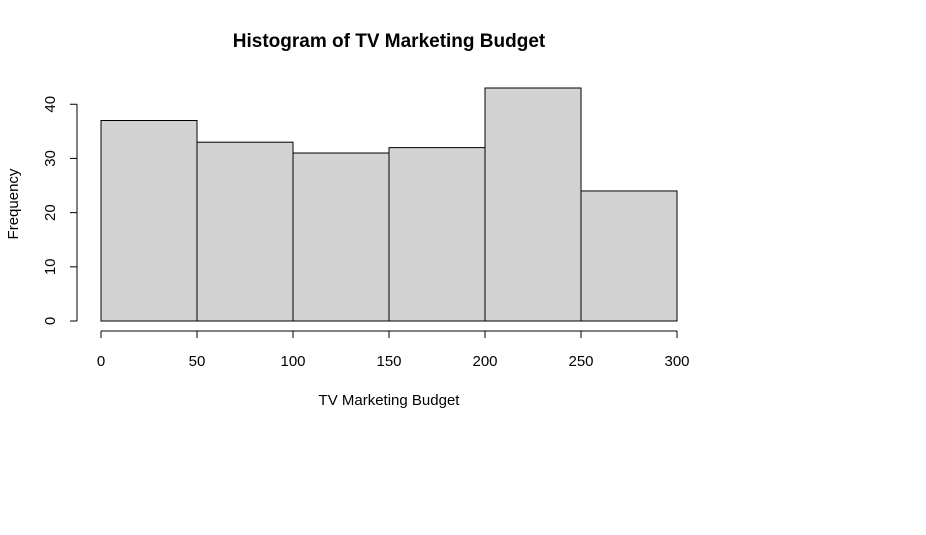 This screenshot has height=535, width=926. I want to click on x-tick-label: 0, so click(101, 361).